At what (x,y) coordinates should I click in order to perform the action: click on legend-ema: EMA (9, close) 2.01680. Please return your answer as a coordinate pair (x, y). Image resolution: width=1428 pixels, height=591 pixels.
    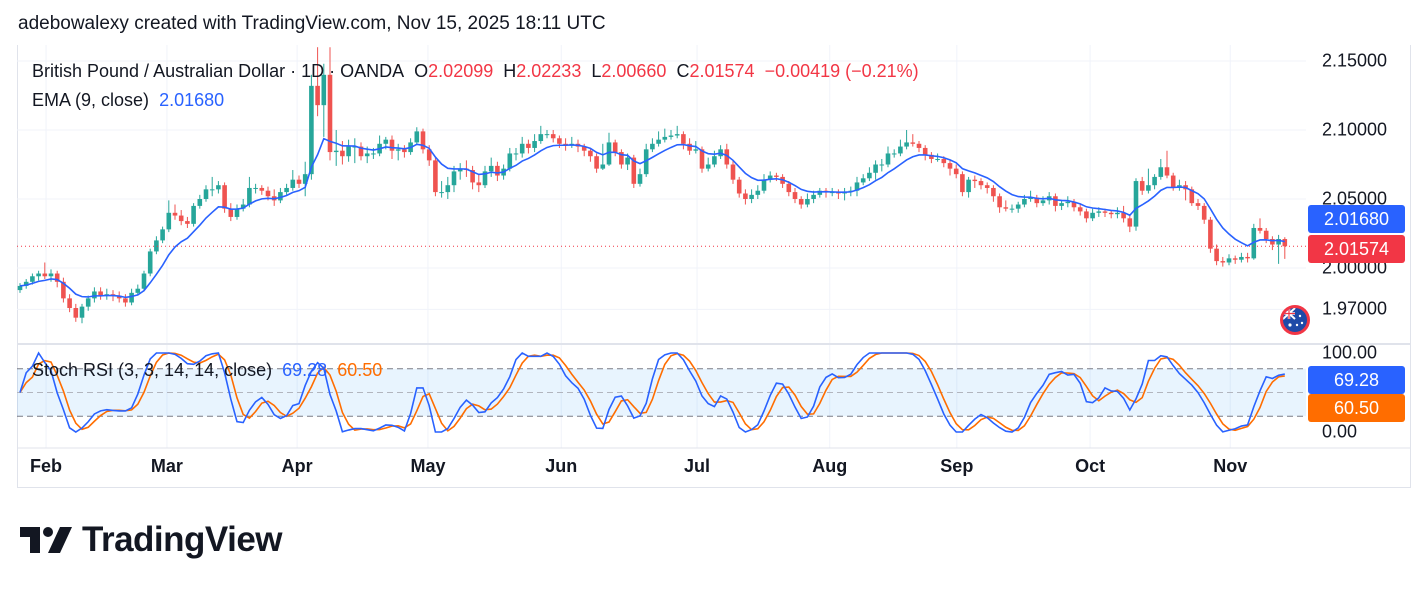
    Looking at the image, I should click on (128, 100).